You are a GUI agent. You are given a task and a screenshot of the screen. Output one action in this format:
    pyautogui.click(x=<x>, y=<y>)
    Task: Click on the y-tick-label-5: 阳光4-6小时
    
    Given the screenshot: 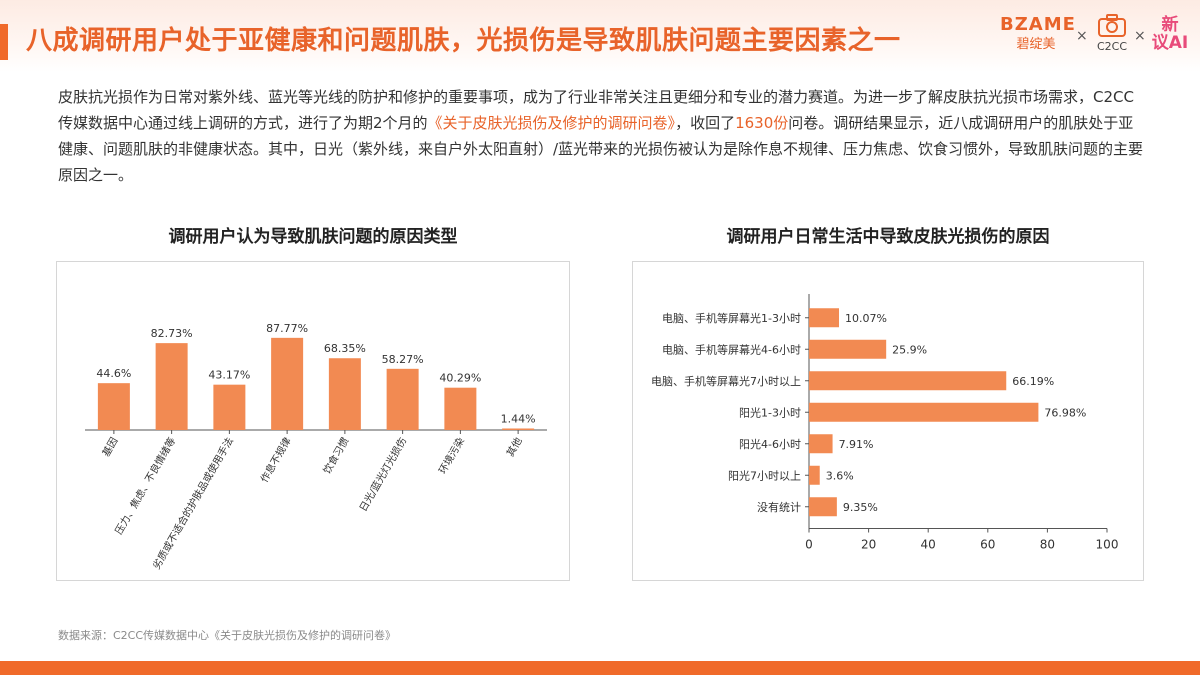 What is the action you would take?
    pyautogui.click(x=770, y=444)
    